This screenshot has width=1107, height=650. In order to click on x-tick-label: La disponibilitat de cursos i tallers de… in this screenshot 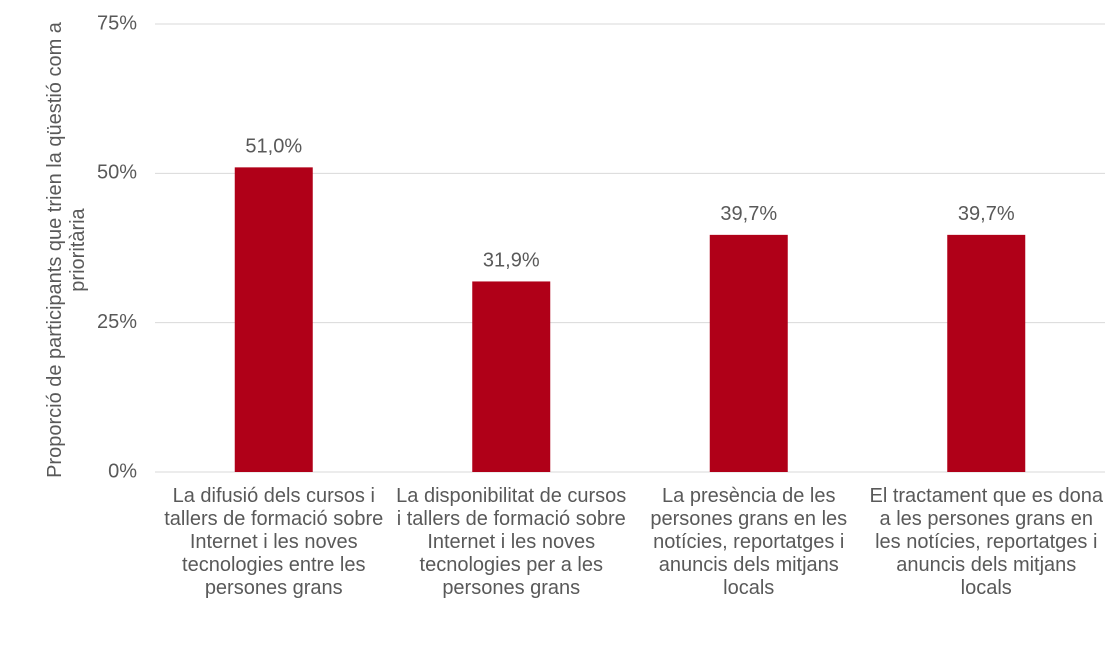, I will do `click(511, 542)`.